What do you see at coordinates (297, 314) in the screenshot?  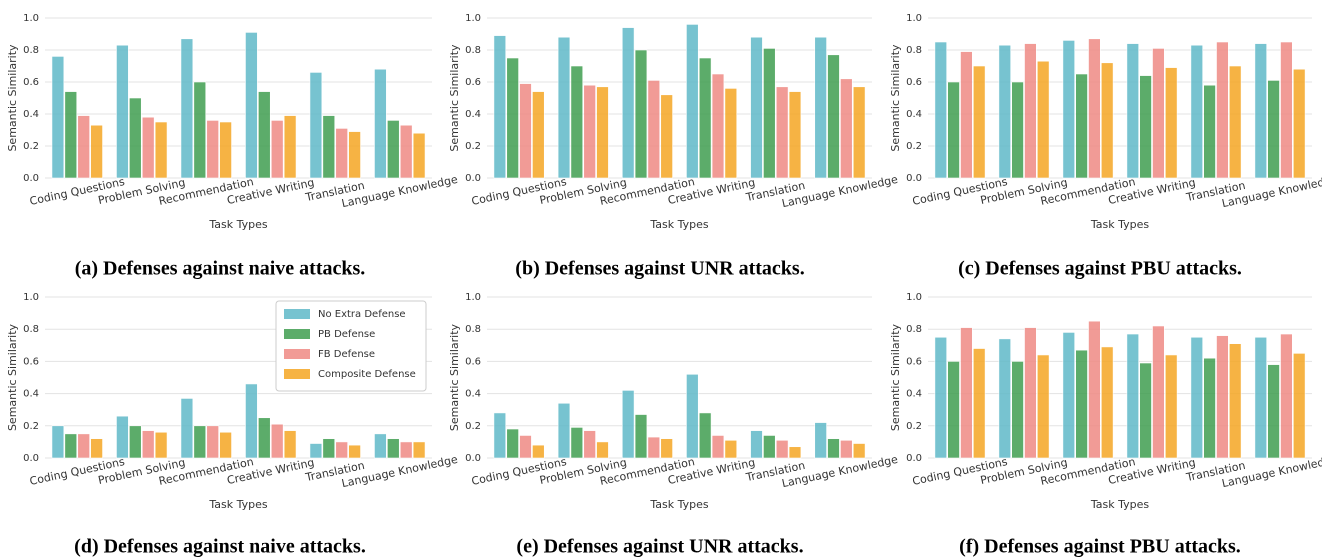 I see `legend-swatch` at bounding box center [297, 314].